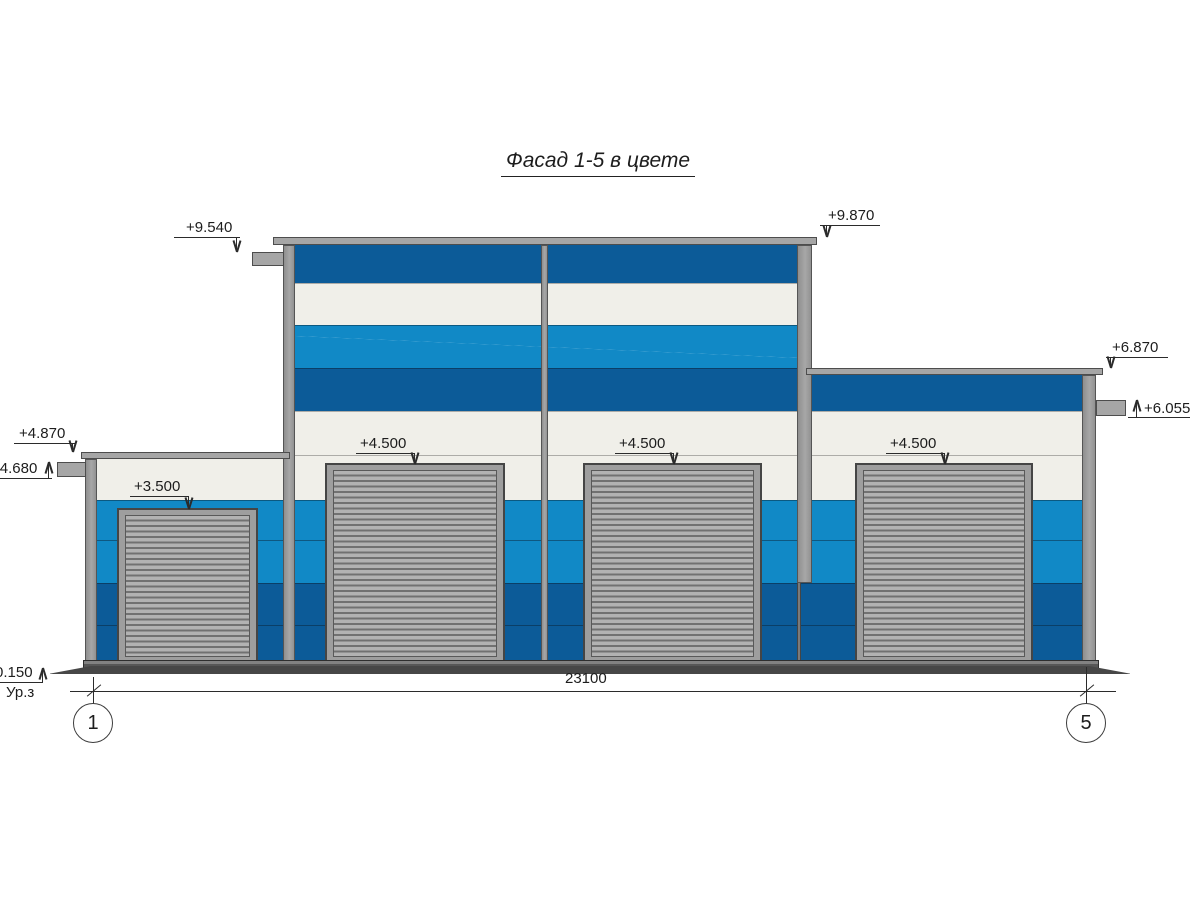 The image size is (1200, 900). What do you see at coordinates (954, 393) in the screenshot?
I see `facade-band-dark-blue` at bounding box center [954, 393].